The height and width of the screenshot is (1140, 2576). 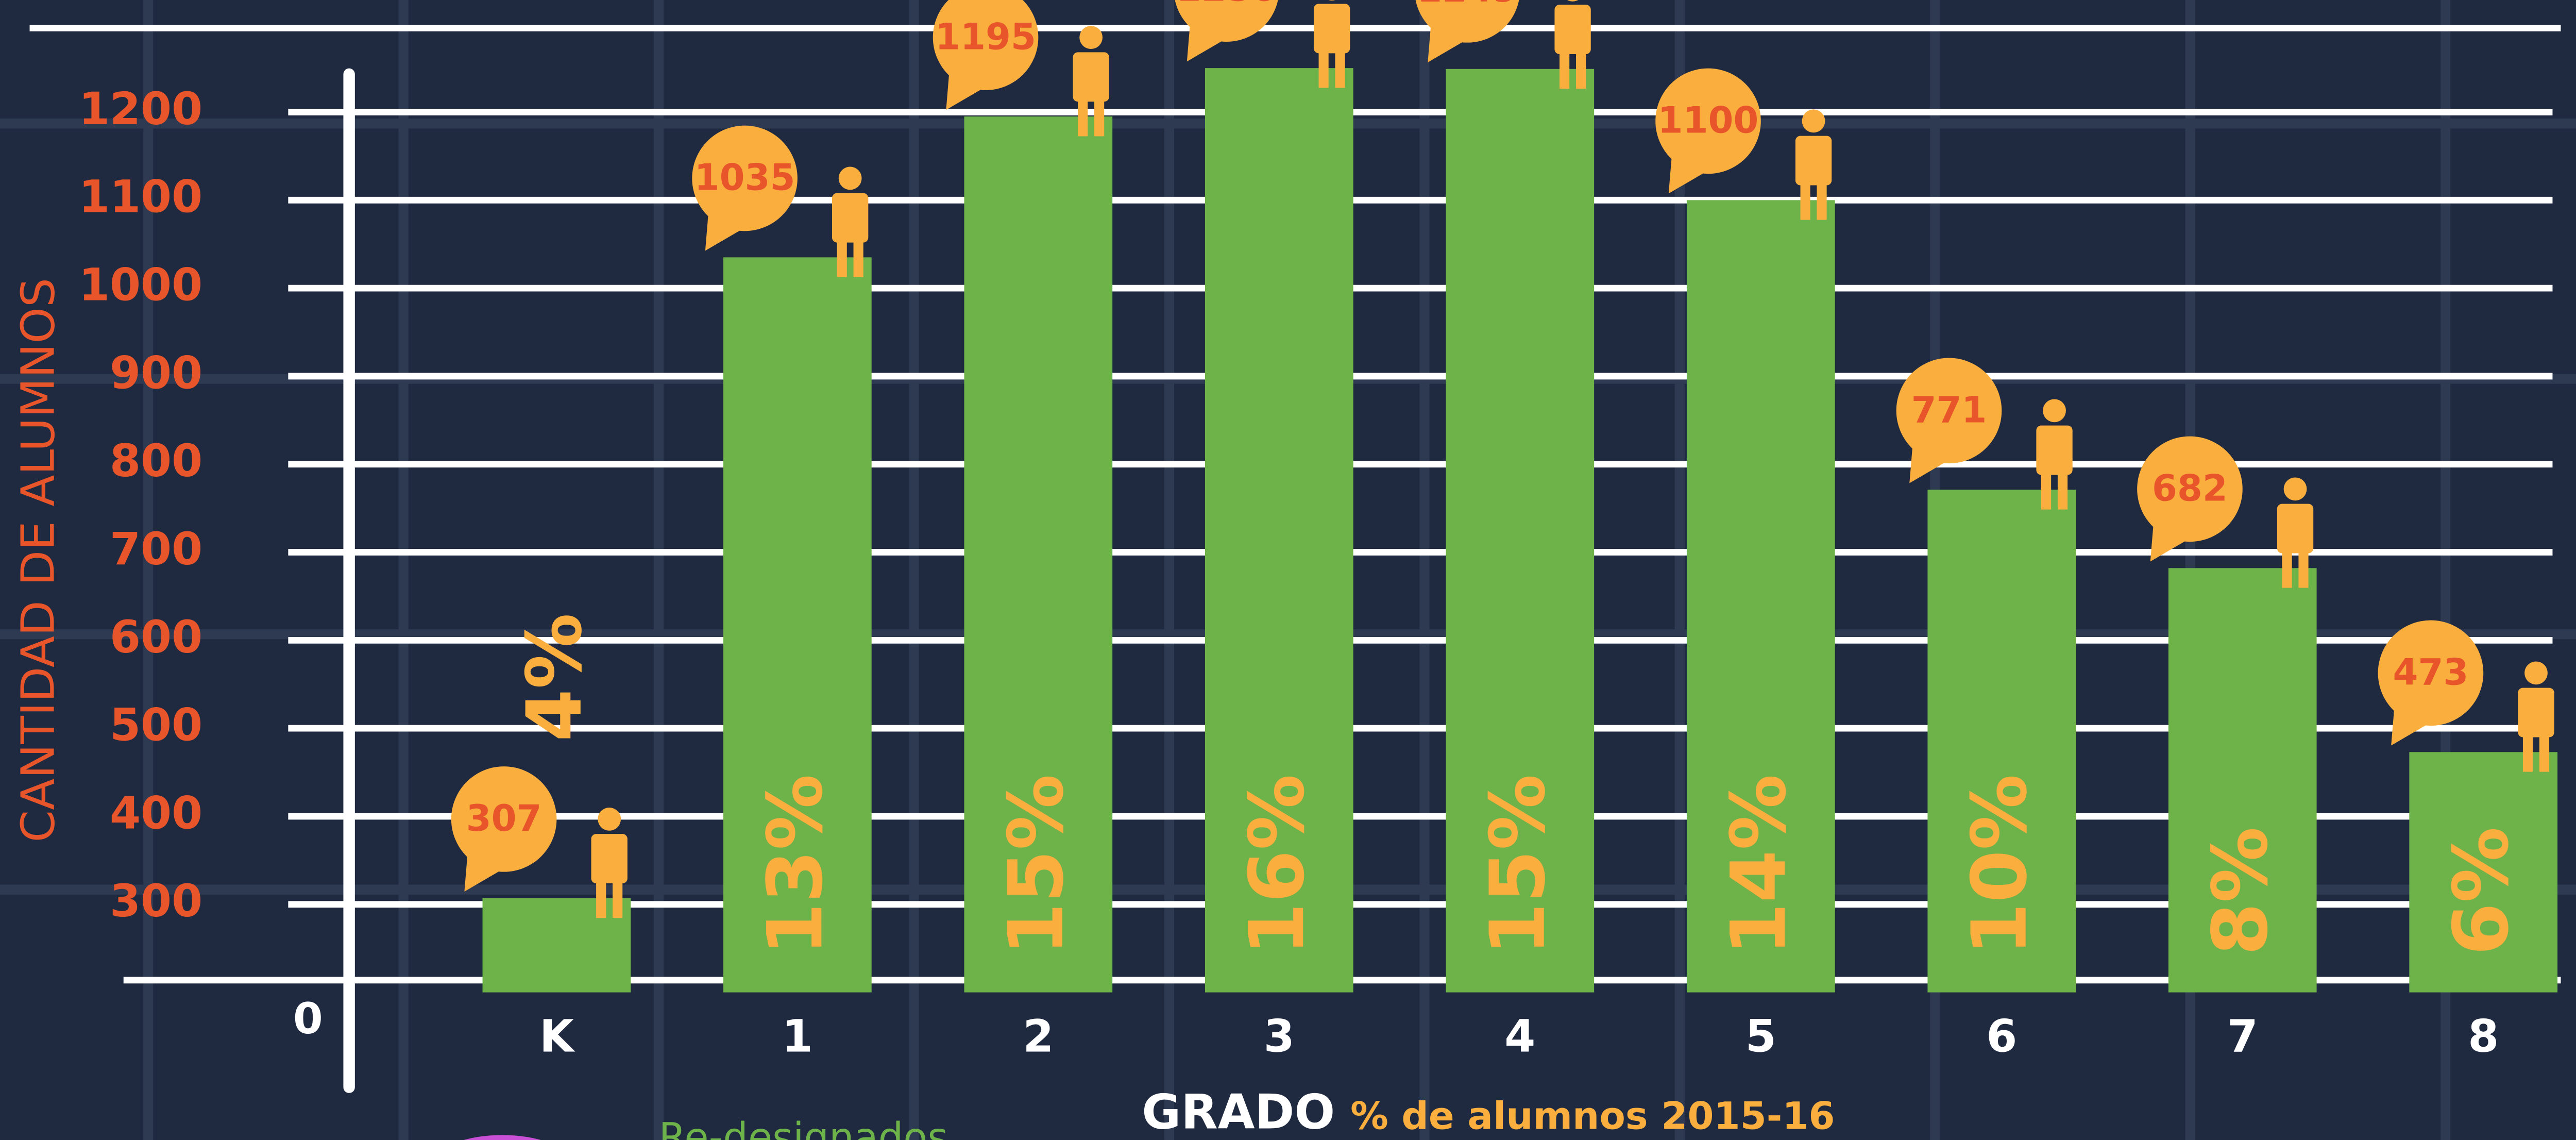 What do you see at coordinates (557, 1036) in the screenshot?
I see `x-tick-label: K` at bounding box center [557, 1036].